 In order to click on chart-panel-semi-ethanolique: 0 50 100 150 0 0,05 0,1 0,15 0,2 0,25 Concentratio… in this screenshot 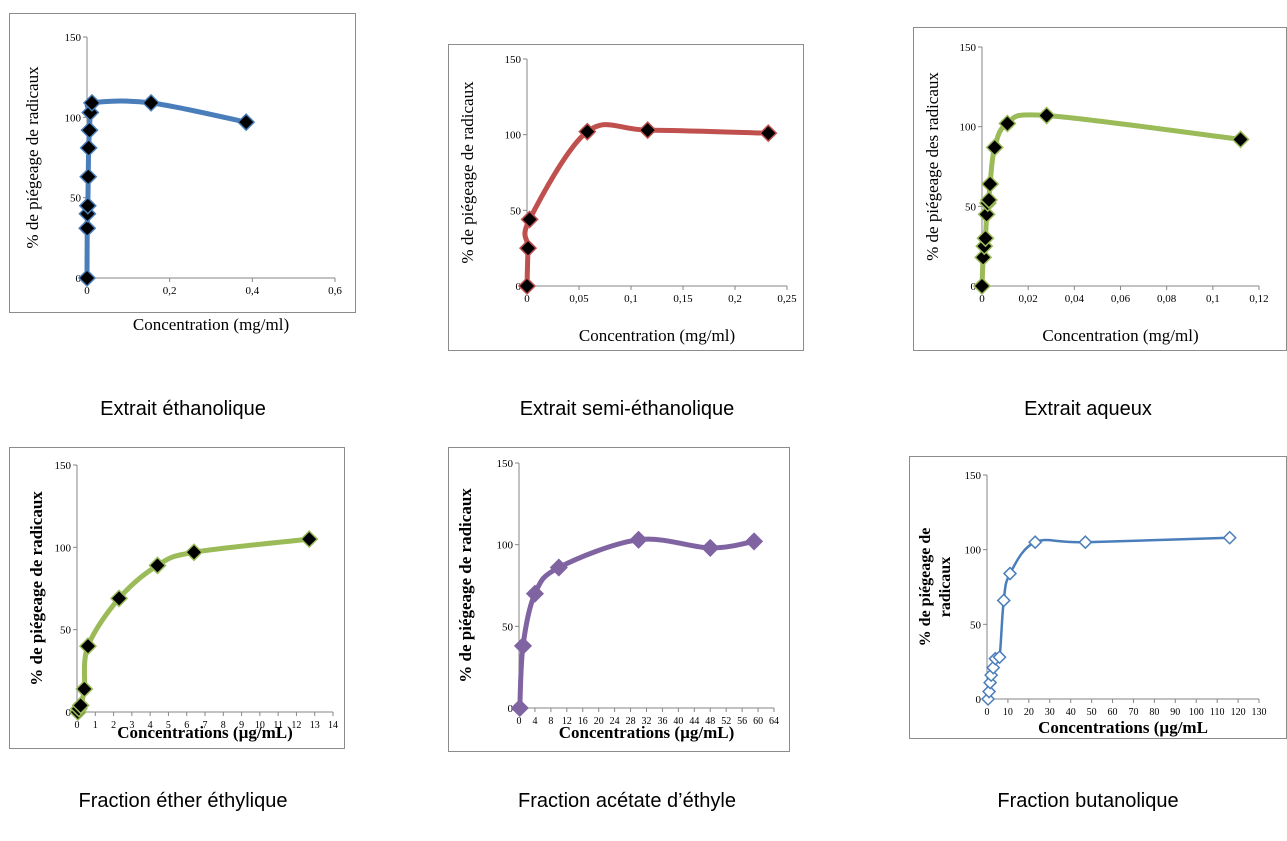, I will do `click(626, 197)`.